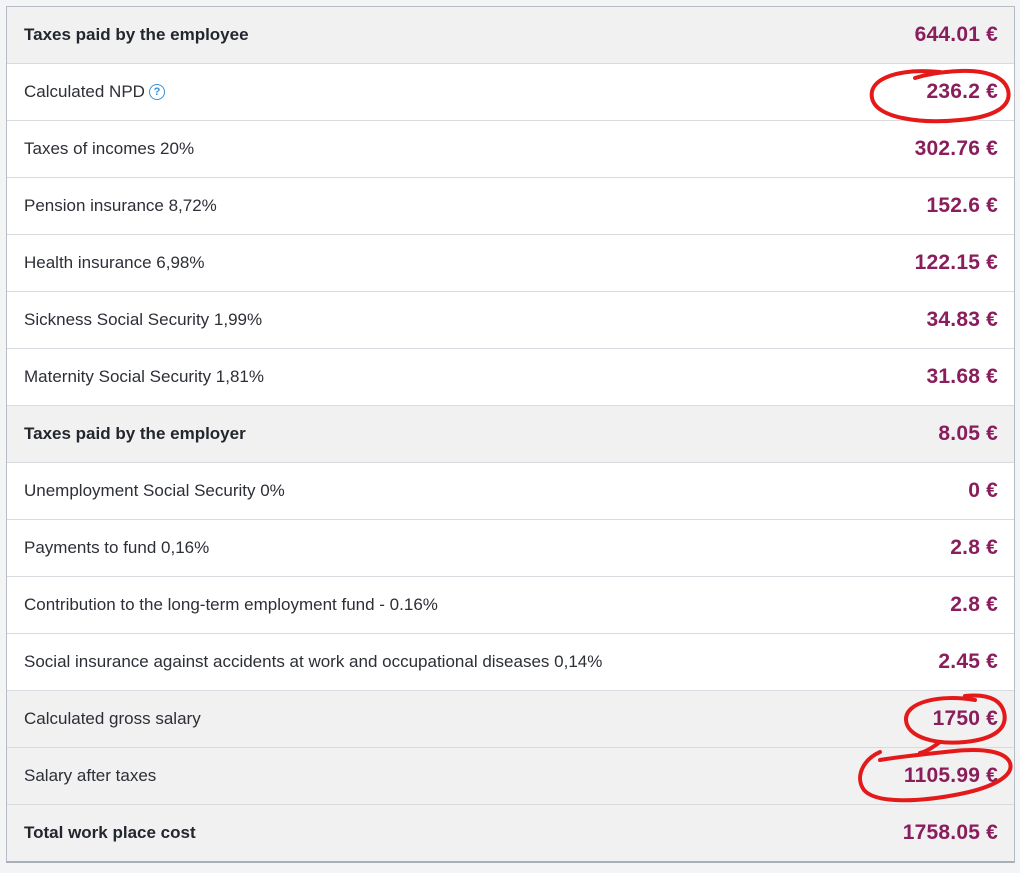 The image size is (1020, 873). What do you see at coordinates (117, 547) in the screenshot?
I see `row-label: Payments to fund 0,16%` at bounding box center [117, 547].